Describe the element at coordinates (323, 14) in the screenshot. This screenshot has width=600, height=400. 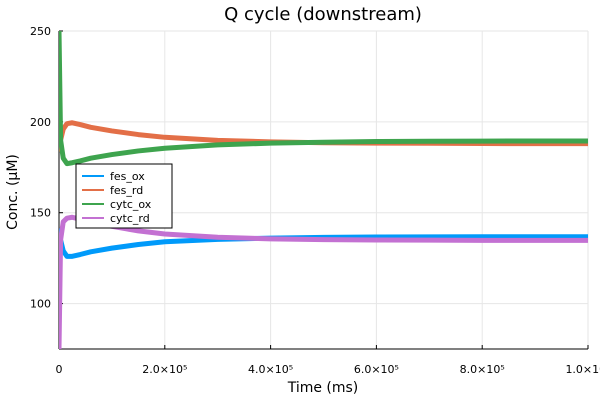
I see `chart-title: Q cycle (downstream)` at that location.